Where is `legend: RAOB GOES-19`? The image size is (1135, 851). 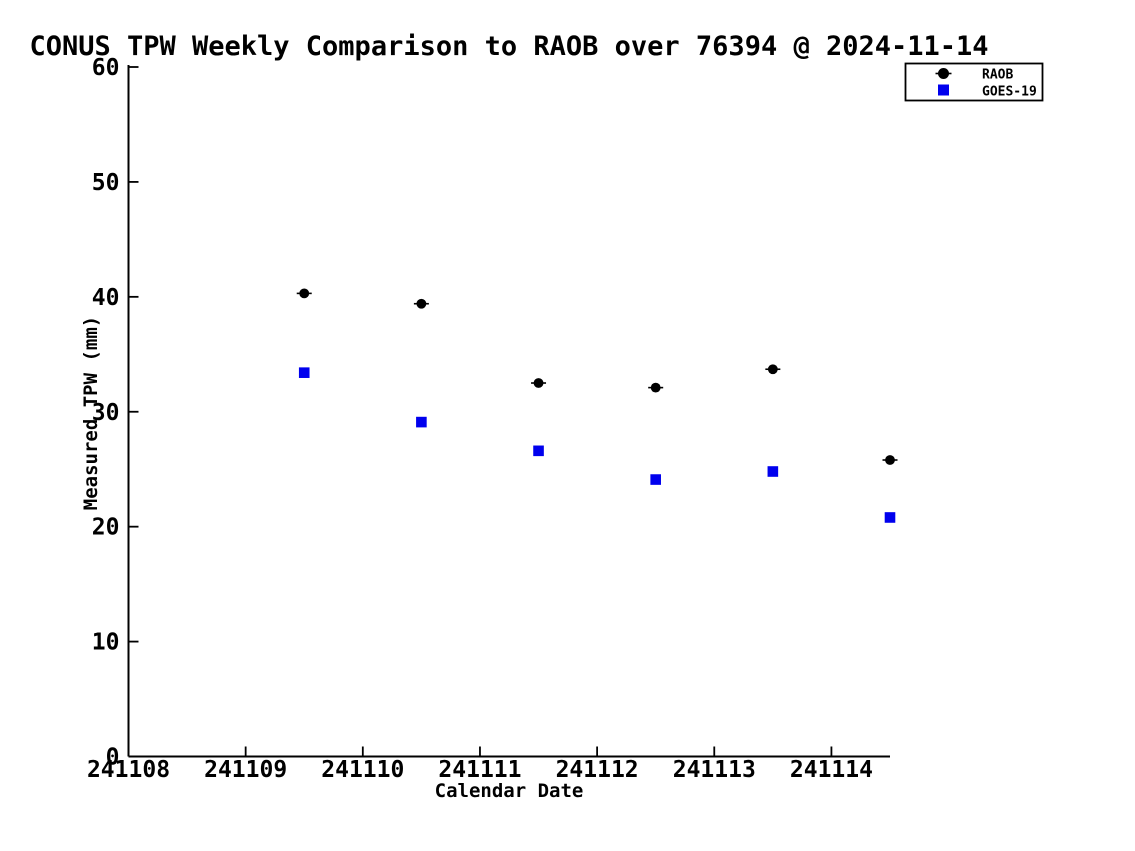 legend: RAOB GOES-19 is located at coordinates (974, 82).